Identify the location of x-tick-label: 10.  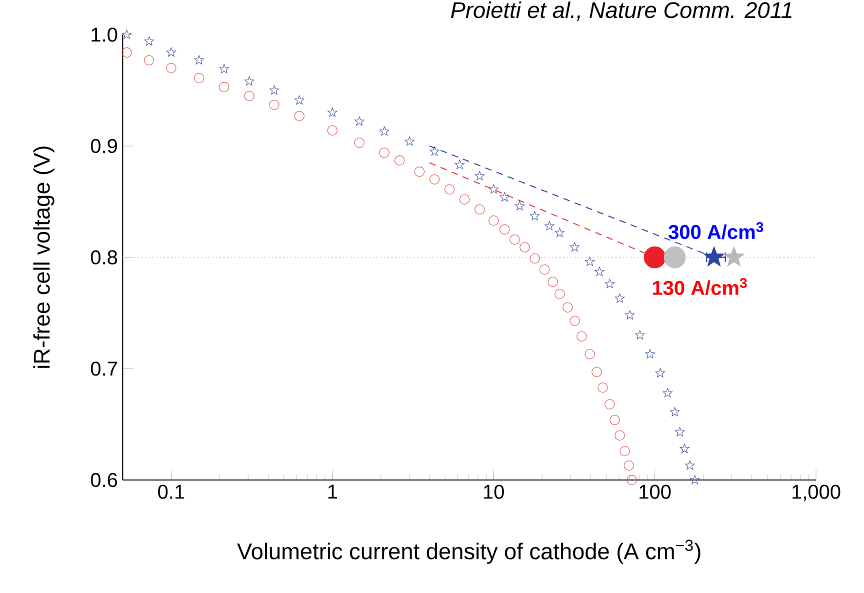
(494, 491).